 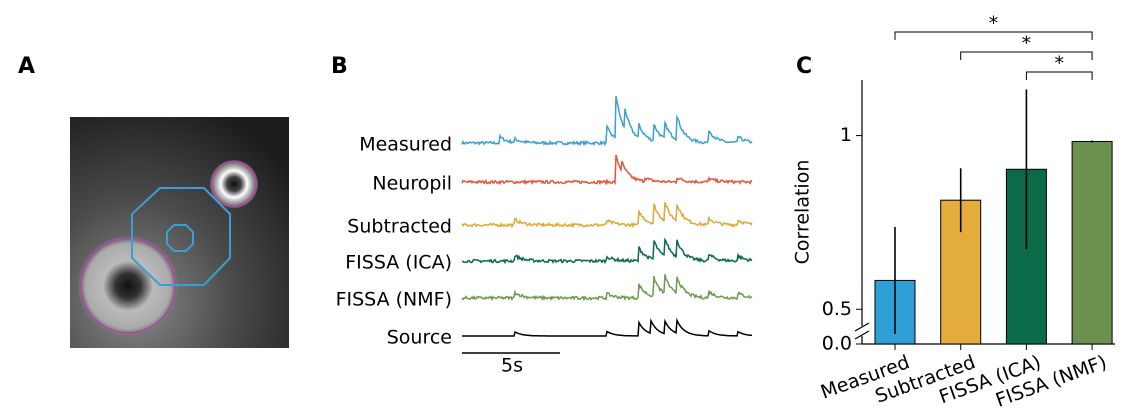 What do you see at coordinates (398, 263) in the screenshot?
I see `trace-label: FISSA (ICA)` at bounding box center [398, 263].